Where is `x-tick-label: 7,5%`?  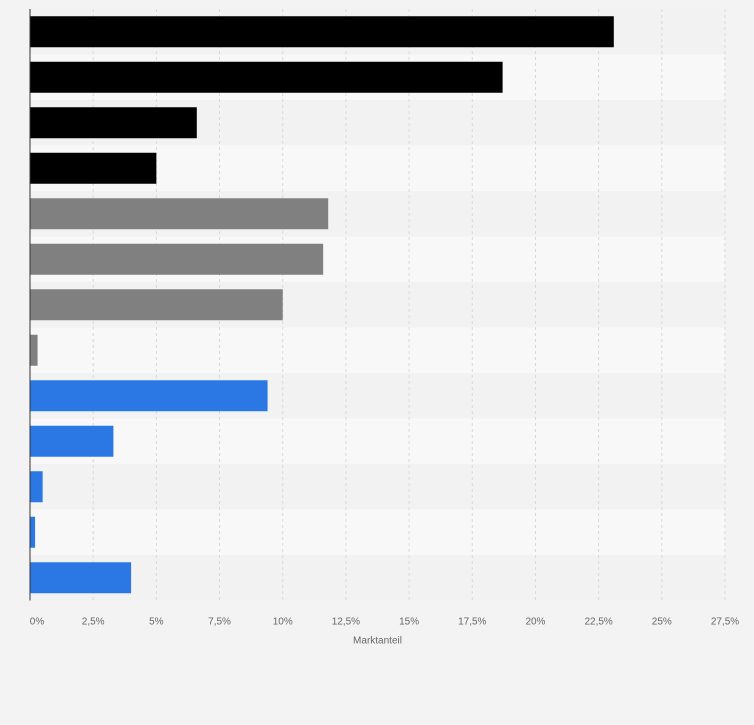
x-tick-label: 7,5% is located at coordinates (219, 622).